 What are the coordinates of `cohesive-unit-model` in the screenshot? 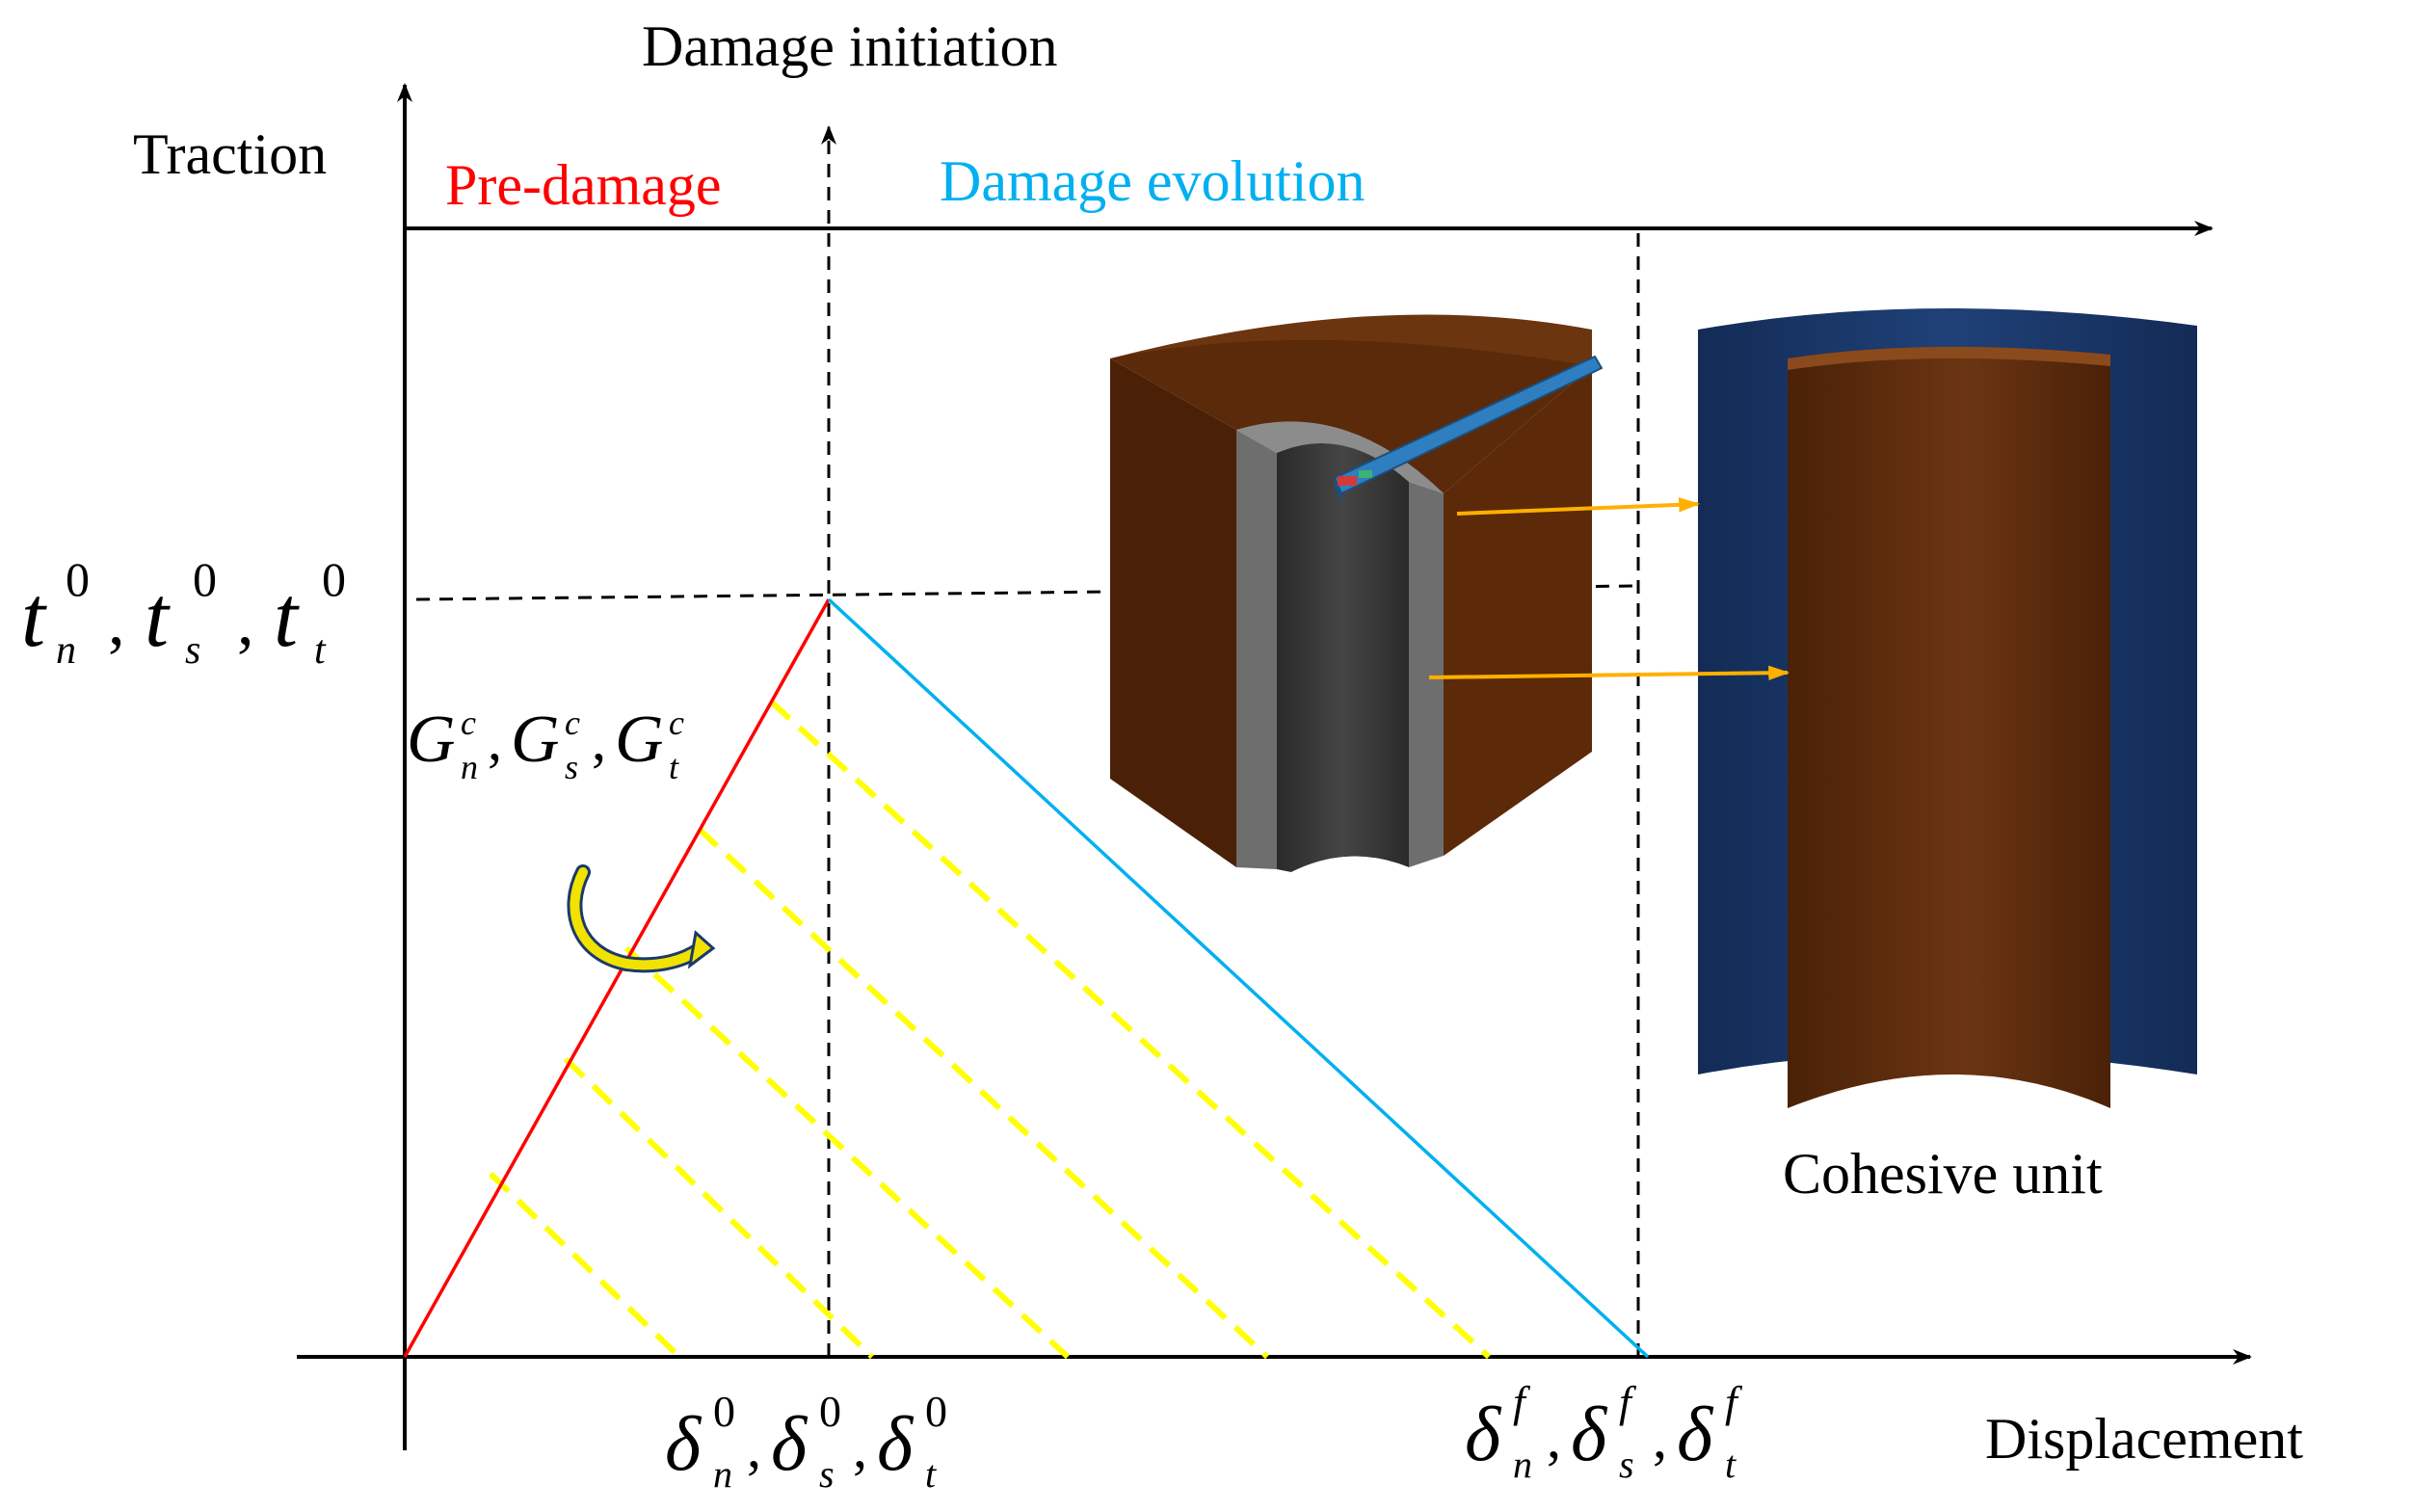 It's located at (1947, 708).